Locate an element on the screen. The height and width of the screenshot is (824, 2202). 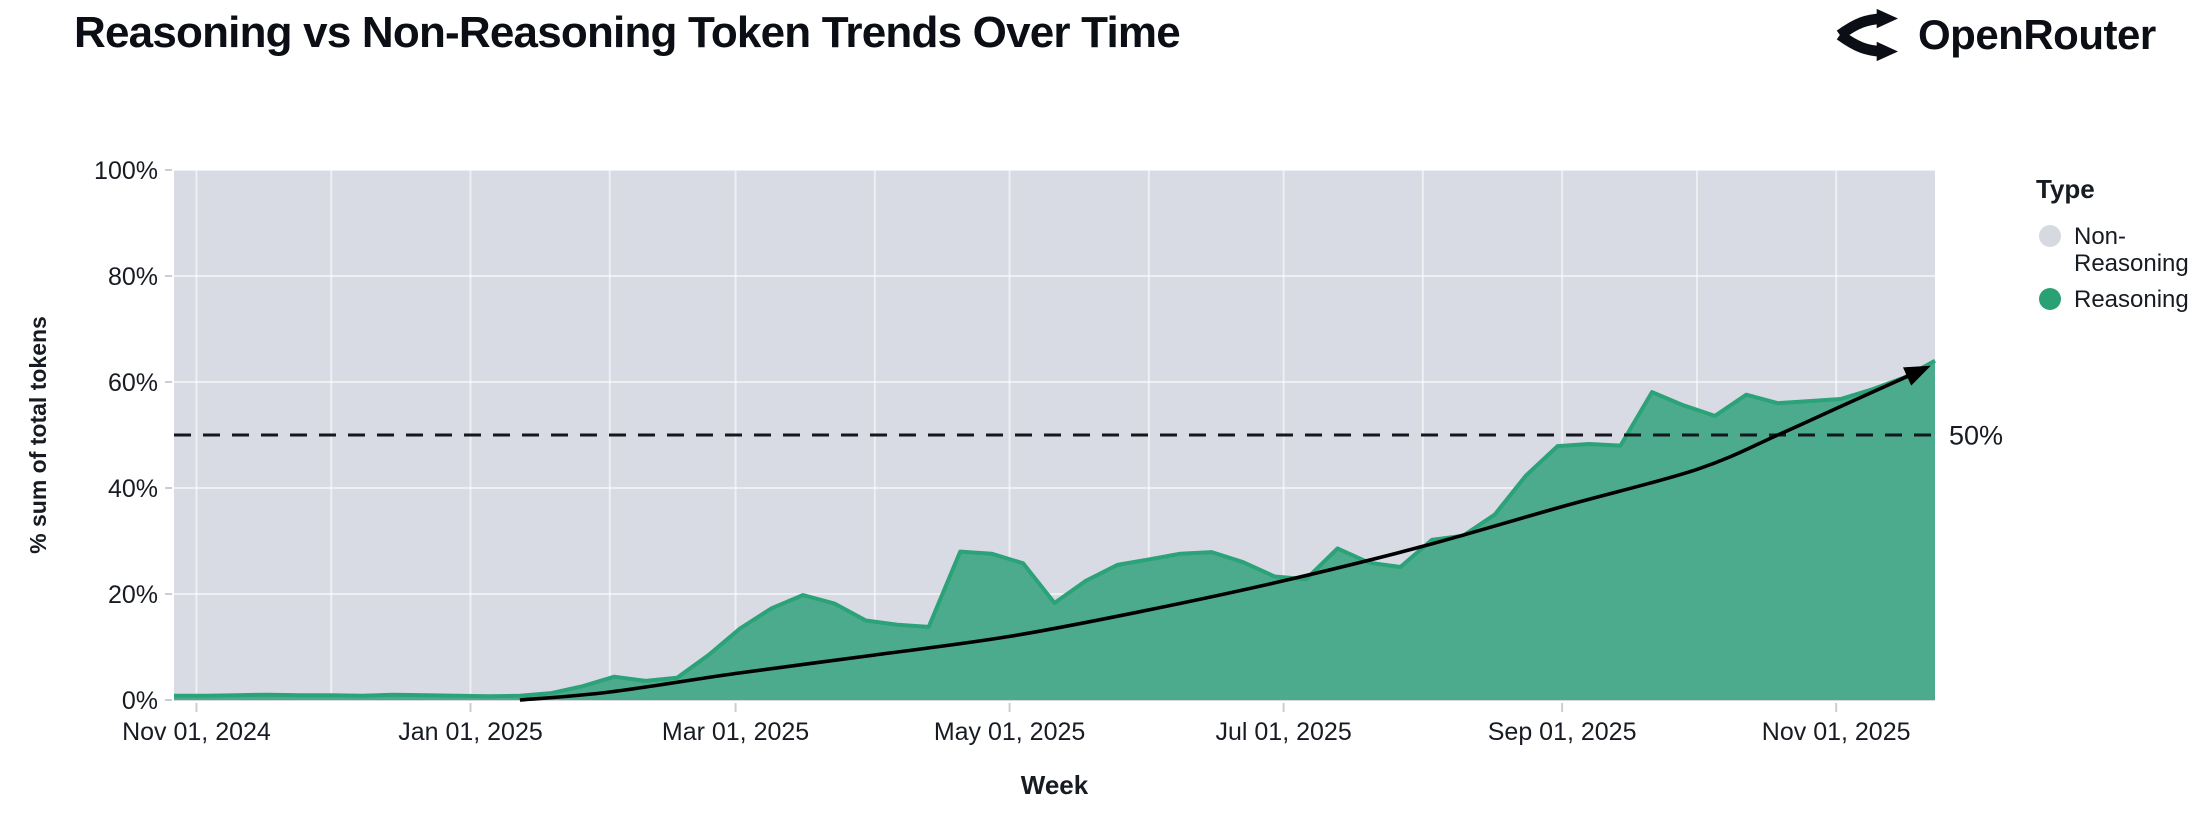
y-tick-label: 60% is located at coordinates (133, 383).